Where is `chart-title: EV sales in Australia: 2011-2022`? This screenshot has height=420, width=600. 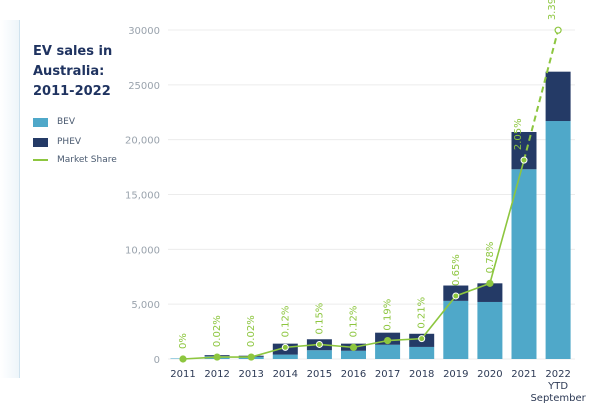 chart-title: EV sales in Australia: 2011-2022 is located at coordinates (73, 71).